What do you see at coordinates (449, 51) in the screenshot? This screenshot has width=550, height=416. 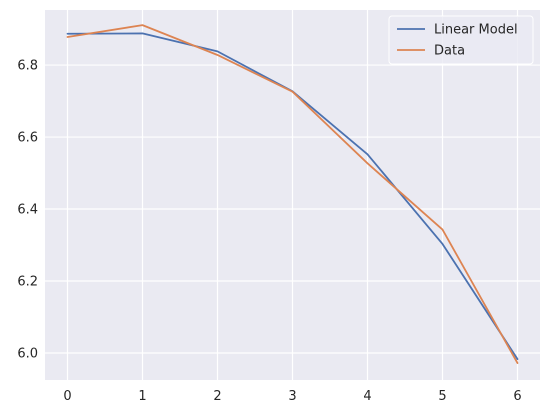 I see `legend-label: Data` at bounding box center [449, 51].